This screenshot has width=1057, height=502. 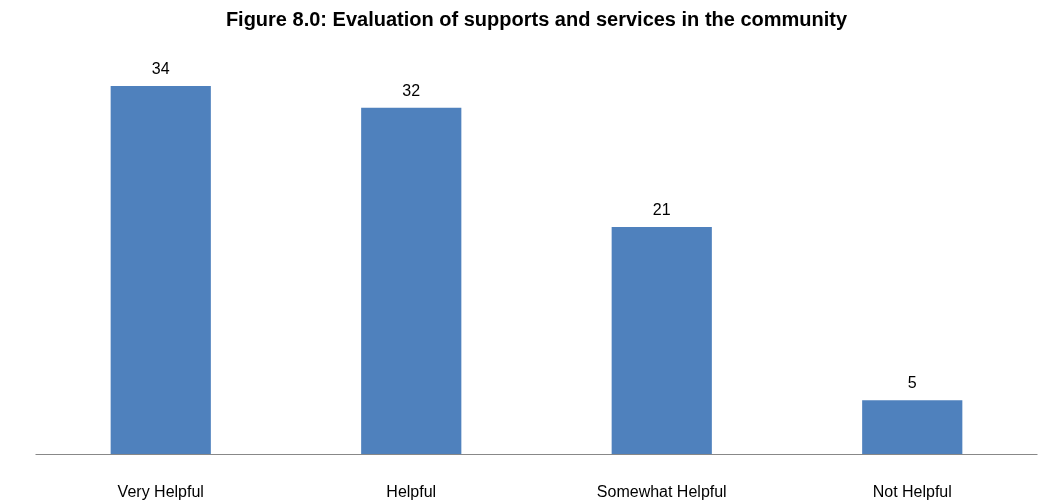 I want to click on data-label: 21, so click(x=661, y=209).